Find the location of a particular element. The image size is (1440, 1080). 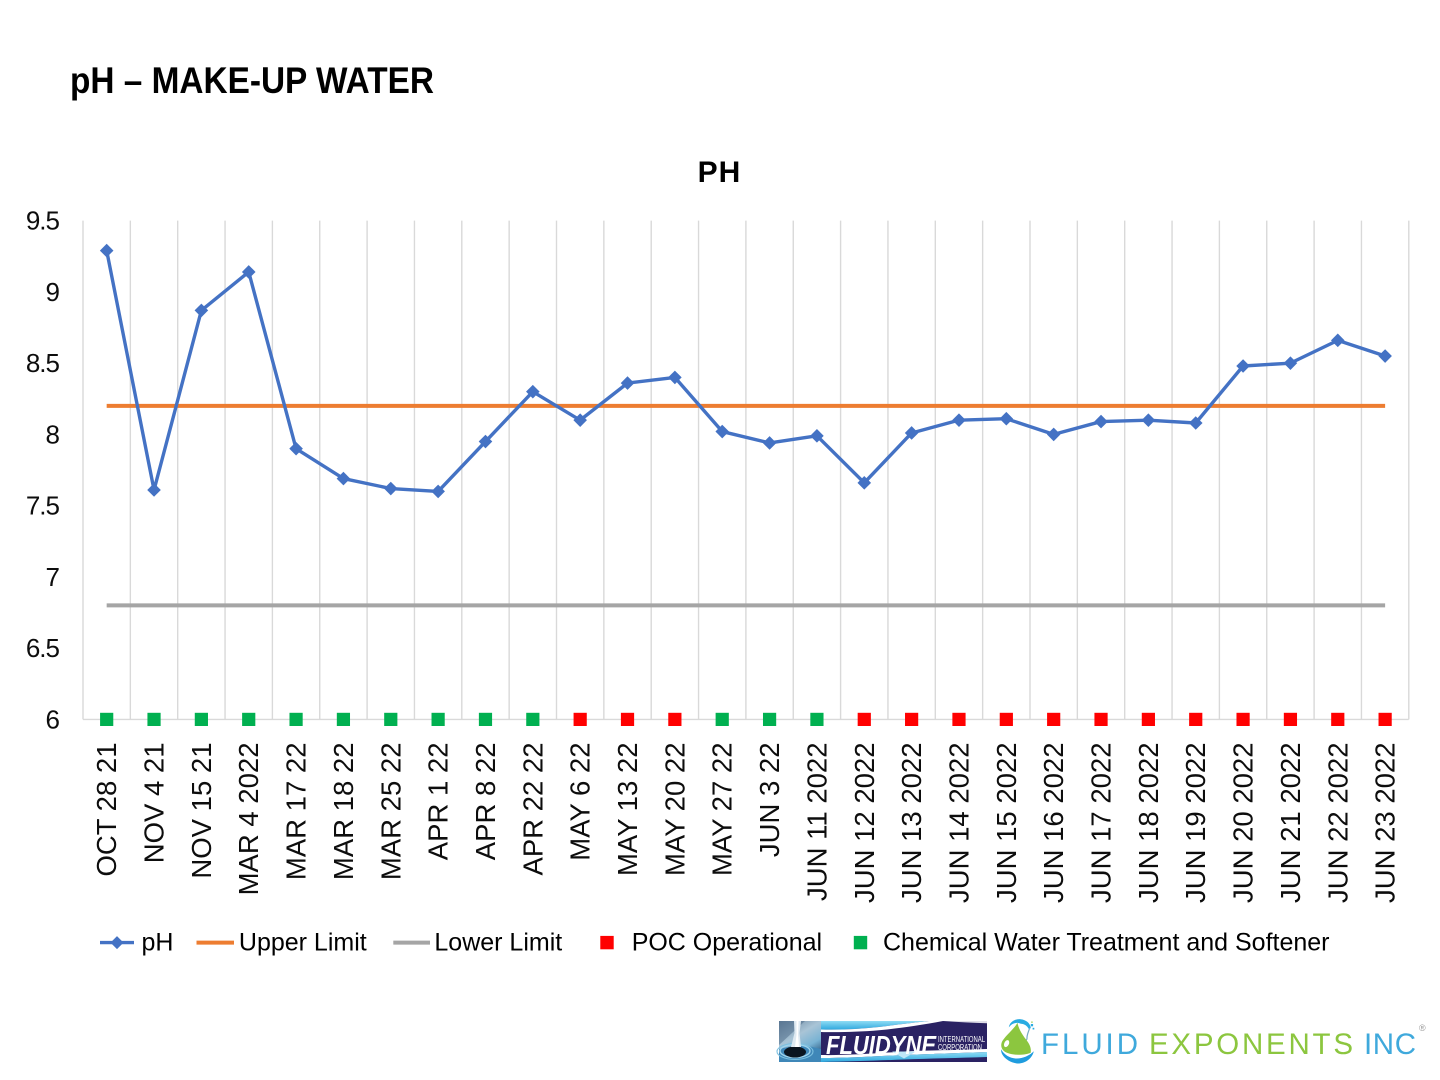

svg-text: POC Operational is located at coordinates (727, 943).